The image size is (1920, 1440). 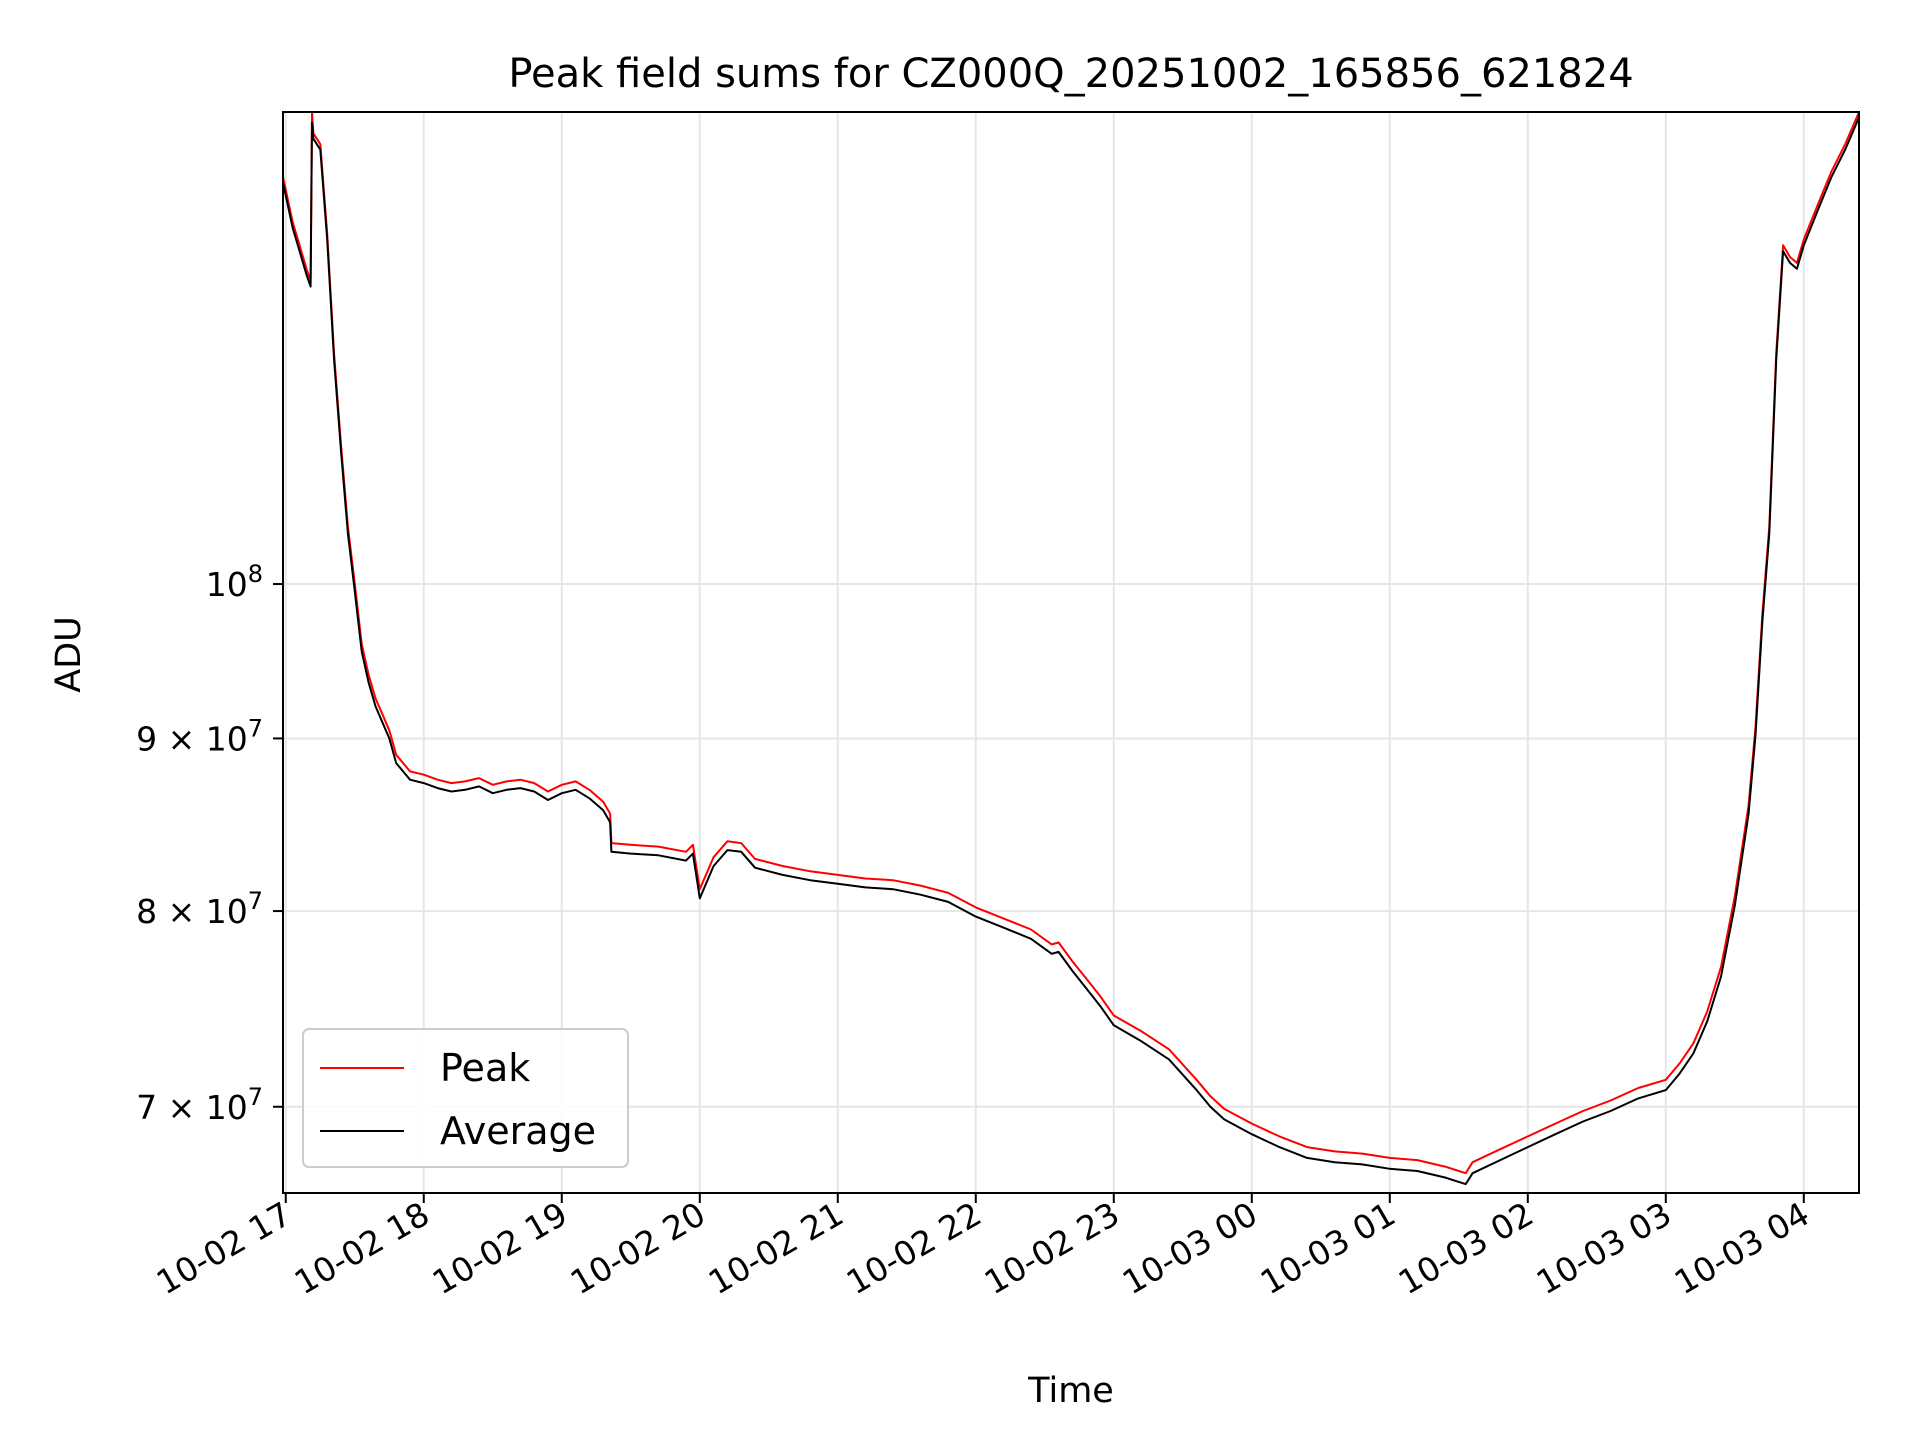 I want to click on y-axis-label: ADU, so click(x=69, y=654).